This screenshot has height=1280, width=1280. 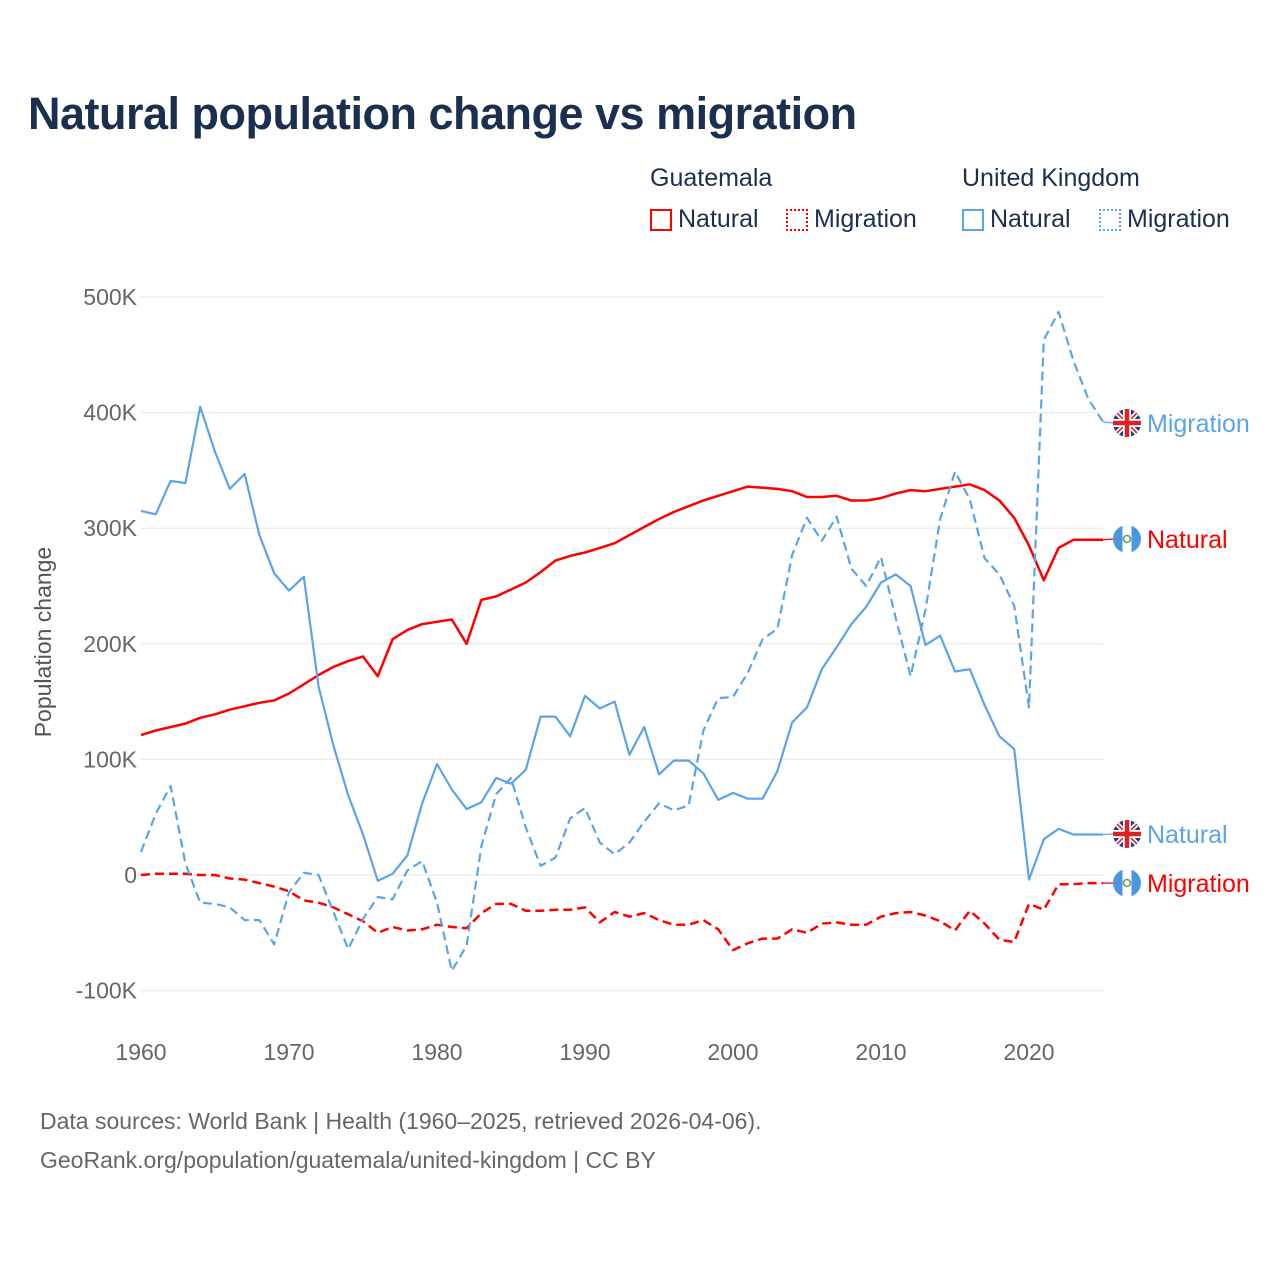 I want to click on legend-group-guatemala: Guatemala, so click(x=711, y=178).